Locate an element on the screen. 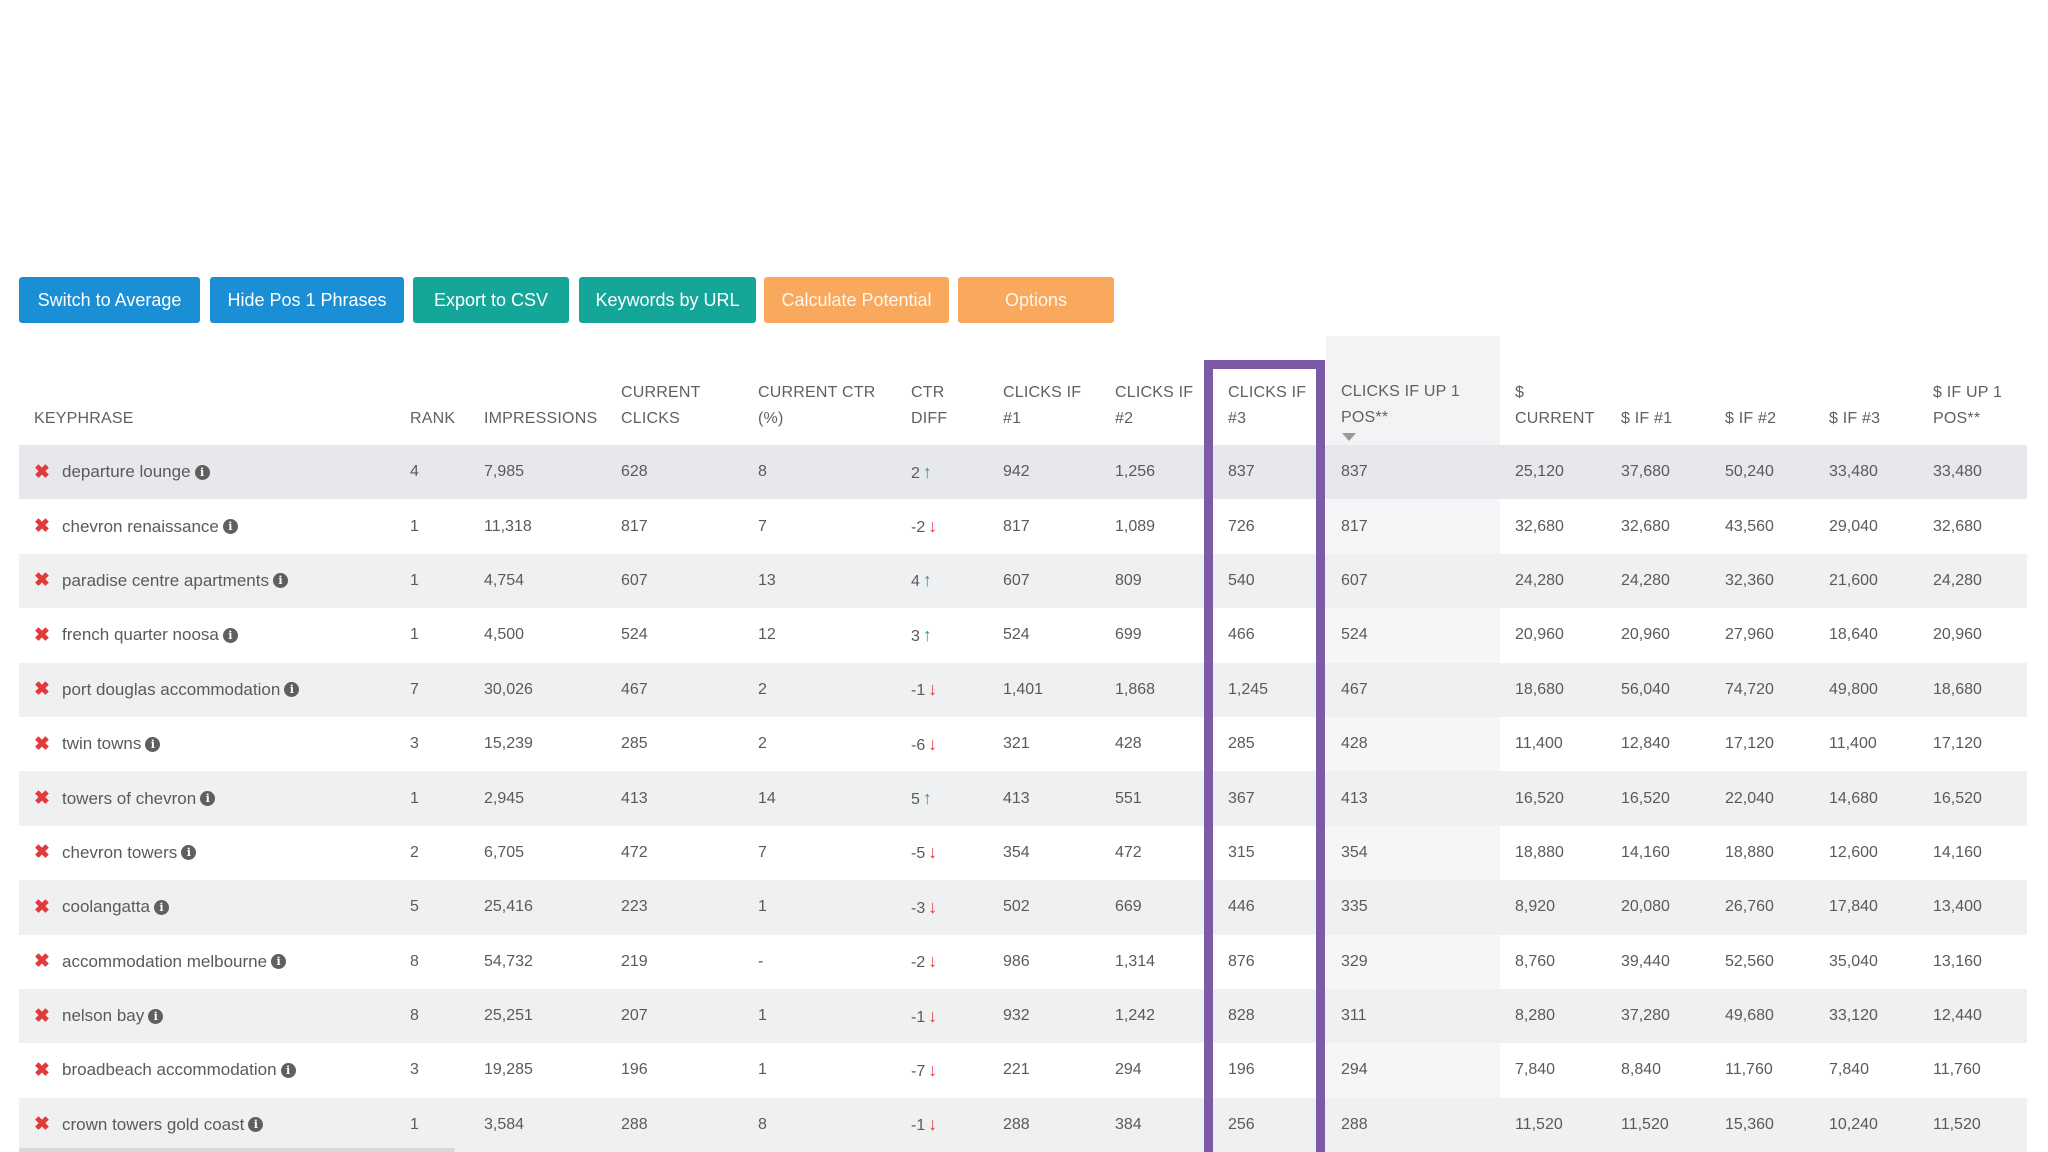 This screenshot has height=1152, width=2048. col-header-impressions: IMPRESSIONS is located at coordinates (541, 418).